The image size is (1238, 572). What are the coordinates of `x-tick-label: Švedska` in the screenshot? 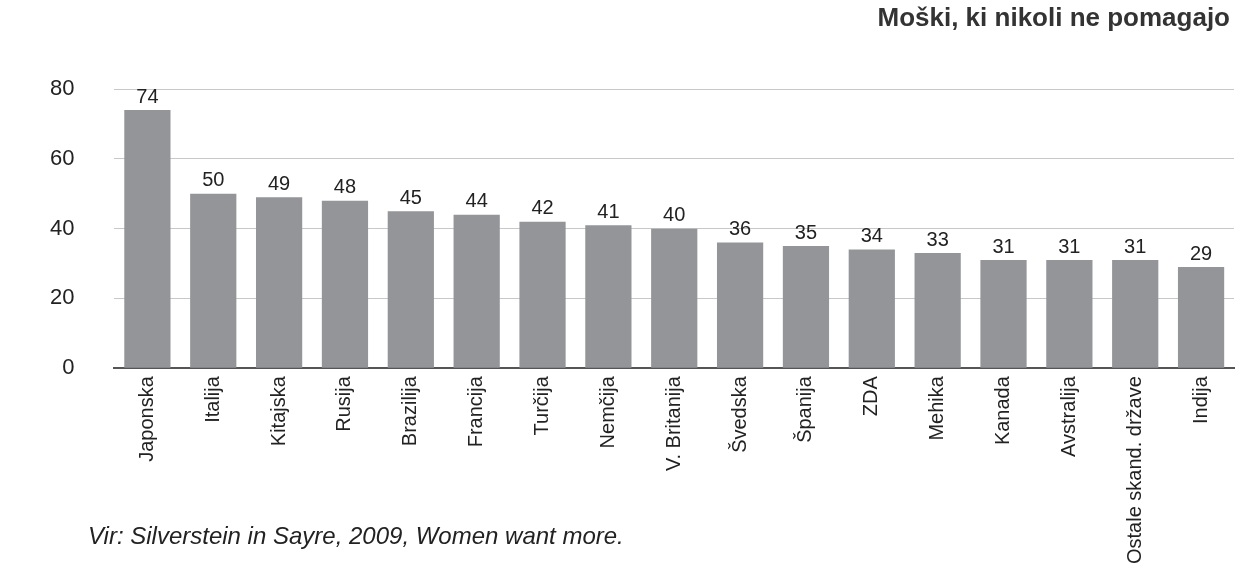 It's located at (738, 414).